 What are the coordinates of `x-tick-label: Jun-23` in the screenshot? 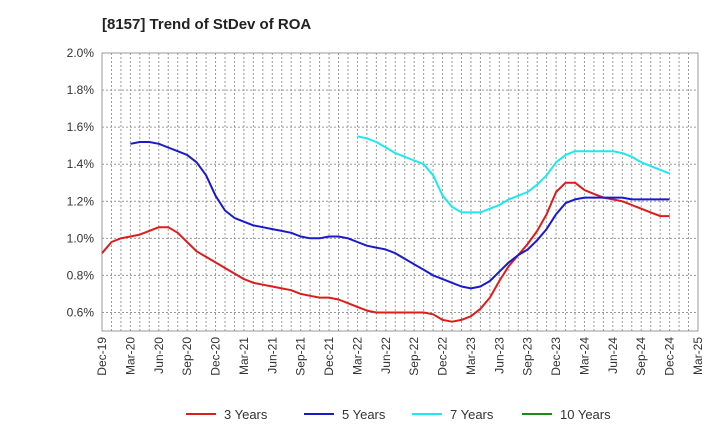 It's located at (499, 355).